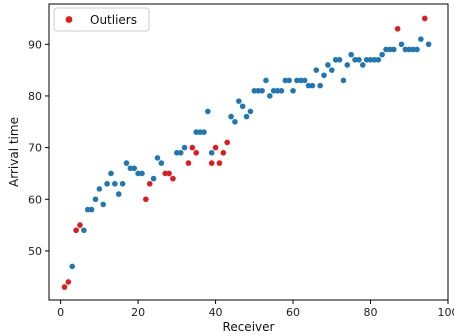 This screenshot has width=454, height=335. I want to click on y-axis-ticks: 50 60 70 80 90, so click(38, 148).